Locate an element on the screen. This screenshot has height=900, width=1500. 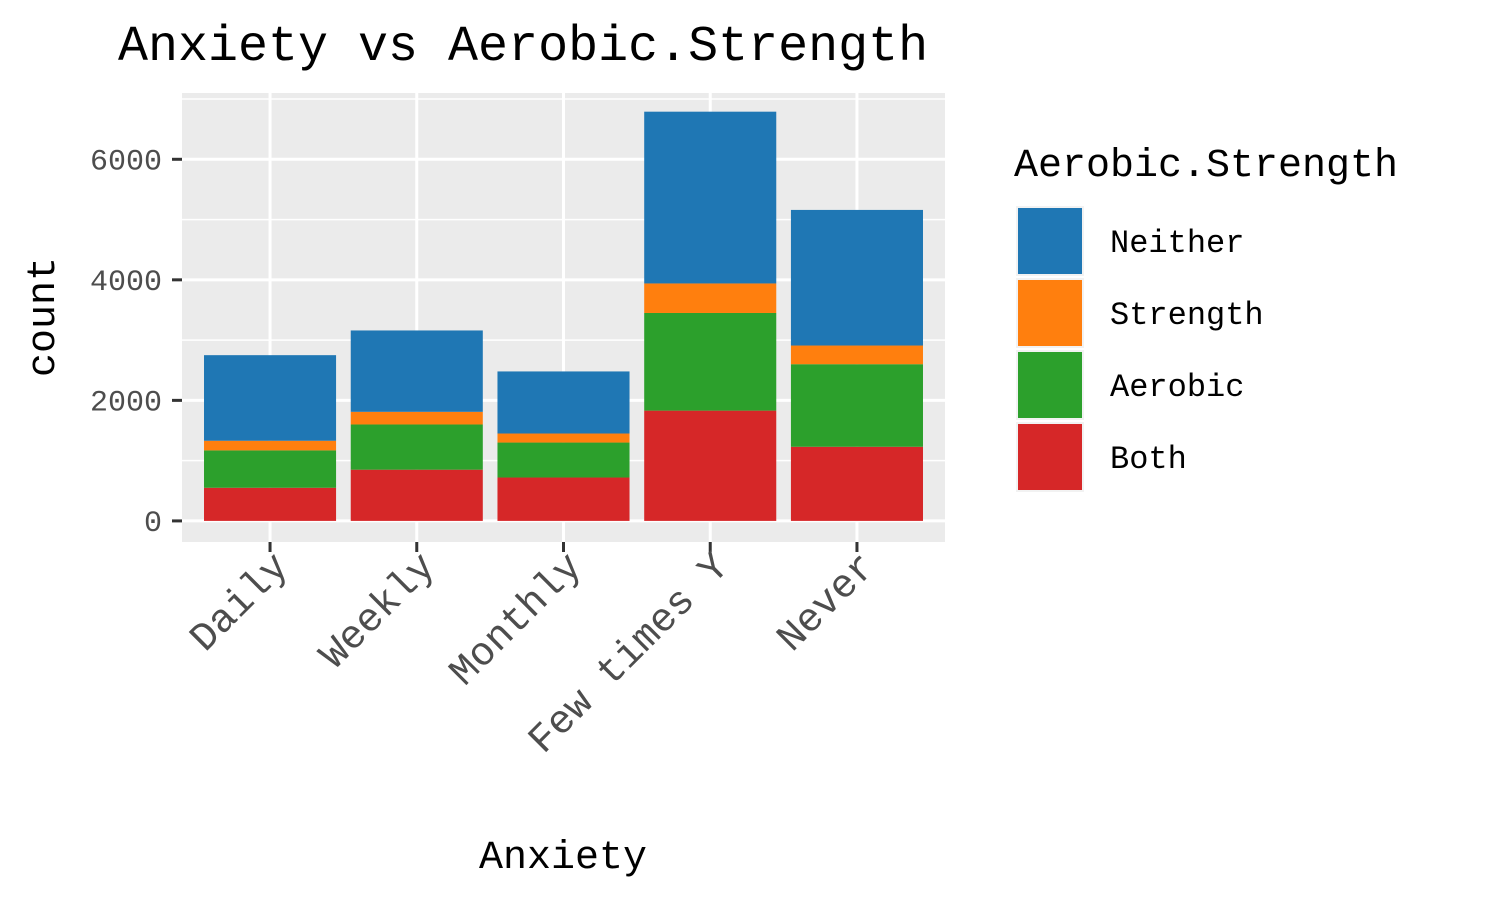
legend-swatch-strength is located at coordinates (1050, 313).